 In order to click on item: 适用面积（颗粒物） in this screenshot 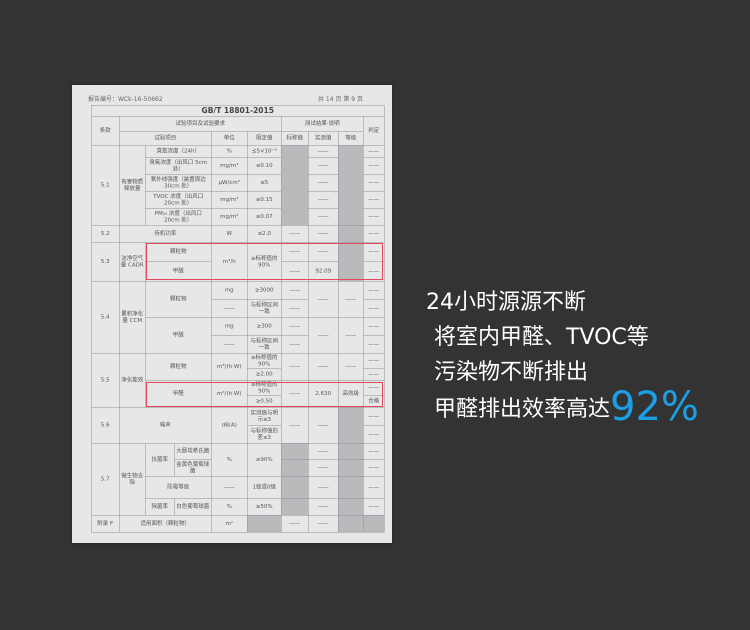, I will do `click(165, 524)`.